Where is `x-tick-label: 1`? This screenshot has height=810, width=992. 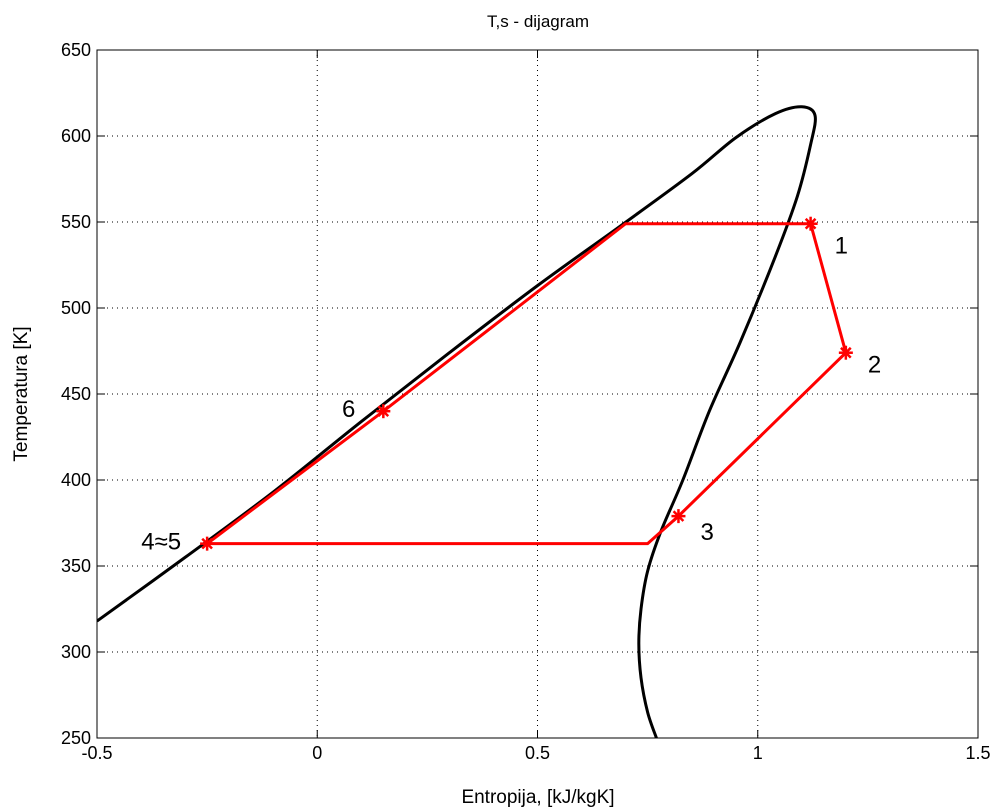 x-tick-label: 1 is located at coordinates (758, 753).